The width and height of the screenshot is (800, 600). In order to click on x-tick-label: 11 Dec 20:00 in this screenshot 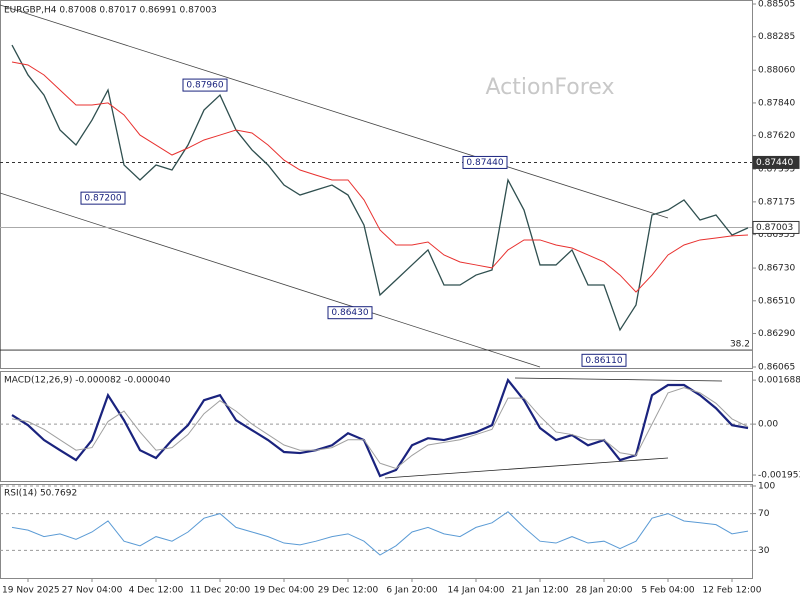, I will do `click(220, 591)`.